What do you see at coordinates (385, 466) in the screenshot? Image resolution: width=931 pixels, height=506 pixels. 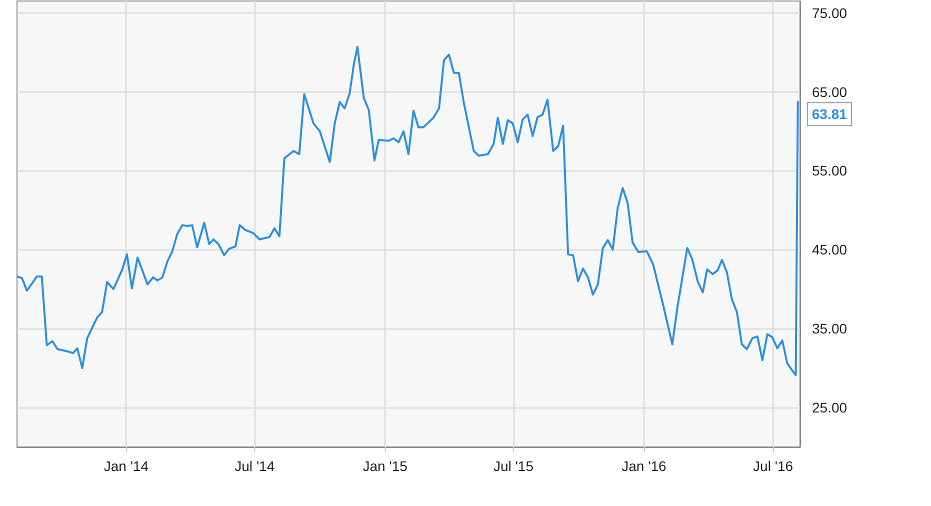 I see `x-tick-label: Jan '15` at bounding box center [385, 466].